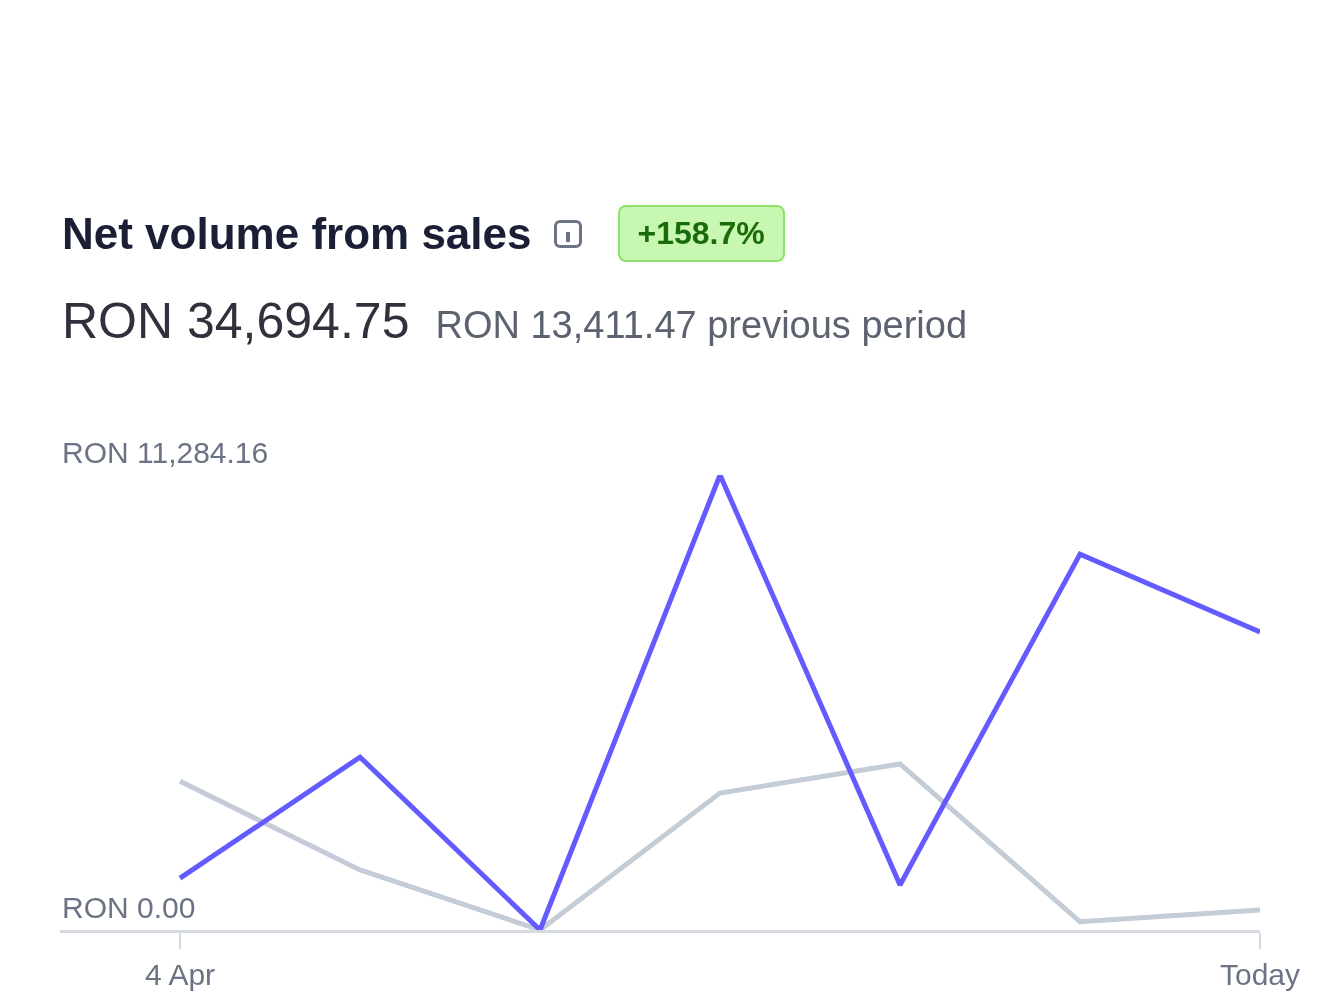 The width and height of the screenshot is (1320, 1001). I want to click on x-tick-label: Today, so click(1260, 974).